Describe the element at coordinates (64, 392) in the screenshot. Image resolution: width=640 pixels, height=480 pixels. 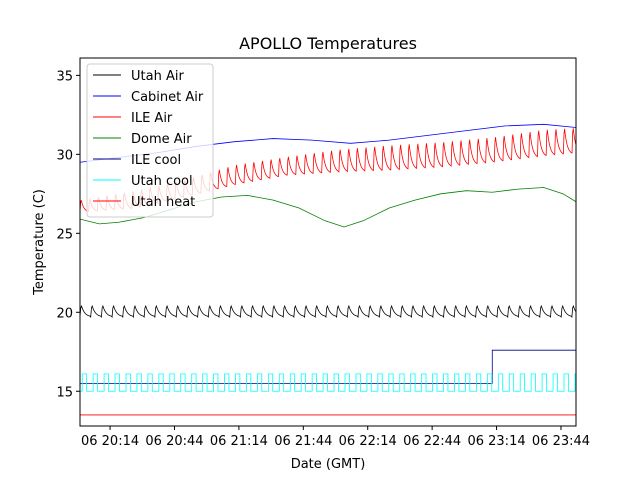
I see `y-tick-label: 15` at that location.